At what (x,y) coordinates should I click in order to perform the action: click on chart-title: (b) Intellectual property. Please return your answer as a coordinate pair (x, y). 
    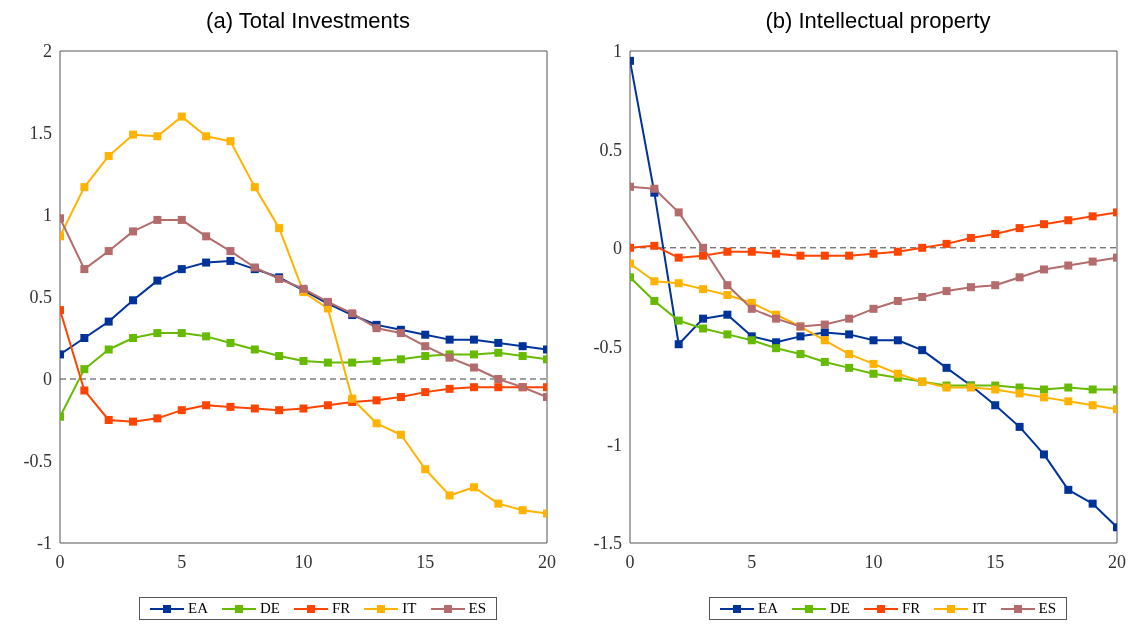
    Looking at the image, I should click on (878, 21).